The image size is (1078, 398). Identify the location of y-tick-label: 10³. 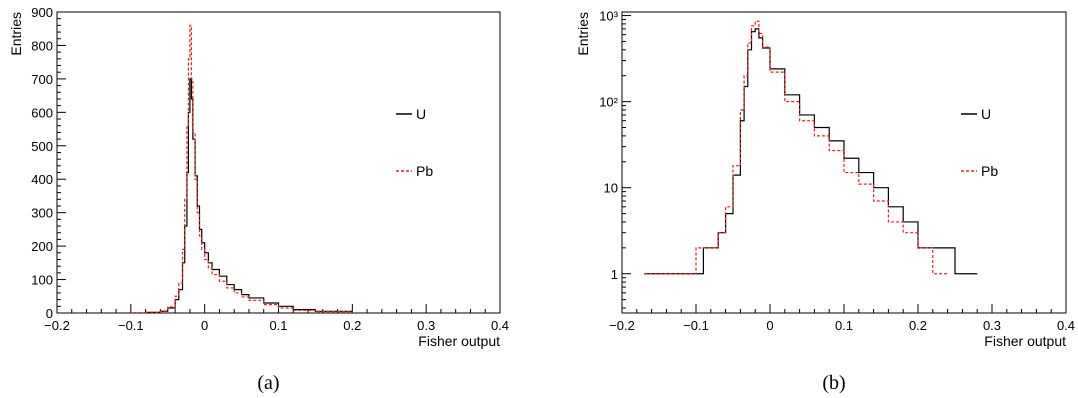
(608, 16).